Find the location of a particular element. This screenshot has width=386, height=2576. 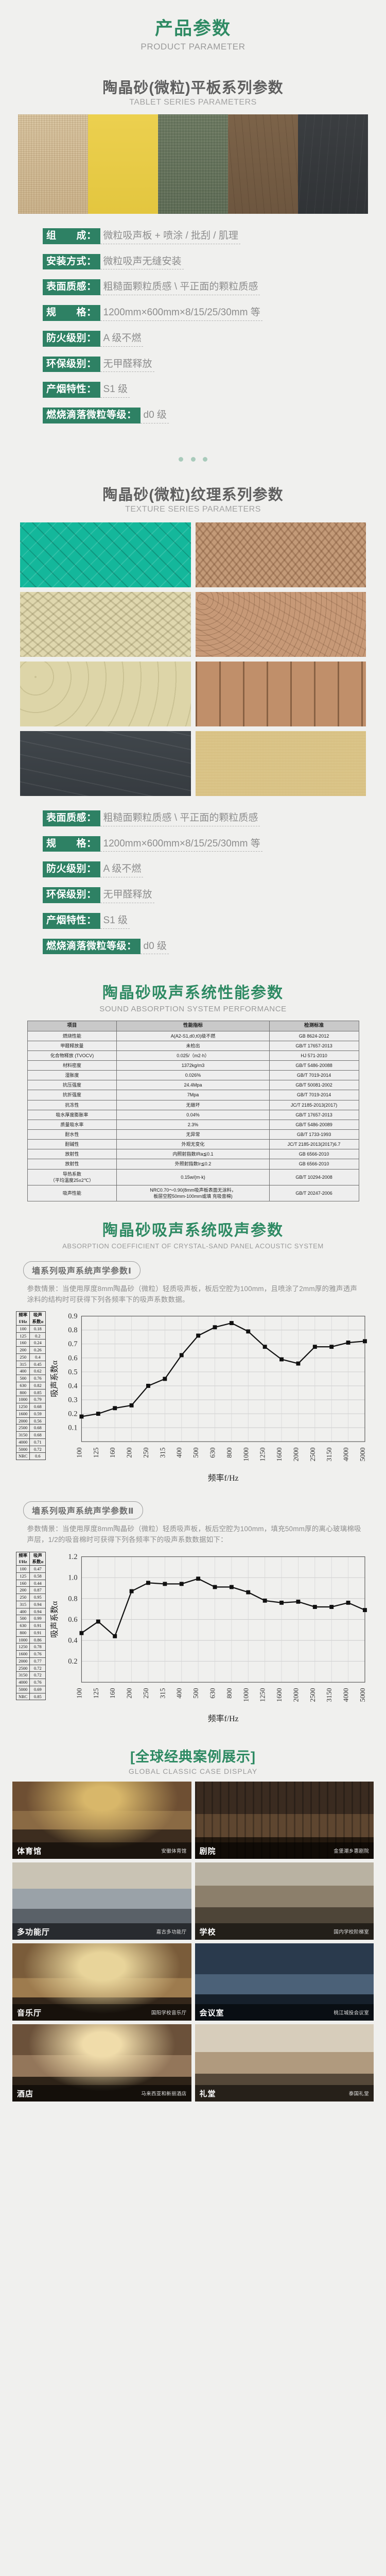

cell-index: 0.15w/(m·k) is located at coordinates (193, 1176).